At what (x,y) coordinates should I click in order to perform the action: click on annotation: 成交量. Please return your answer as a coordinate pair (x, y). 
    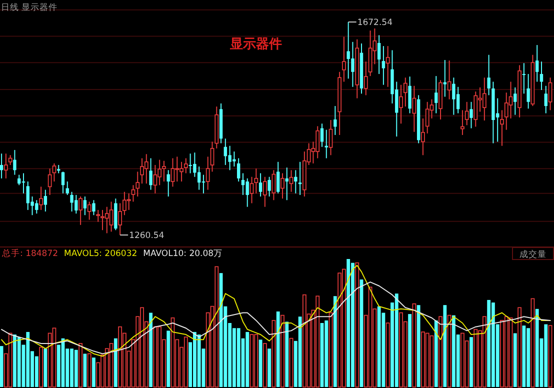
    Looking at the image, I should click on (533, 254).